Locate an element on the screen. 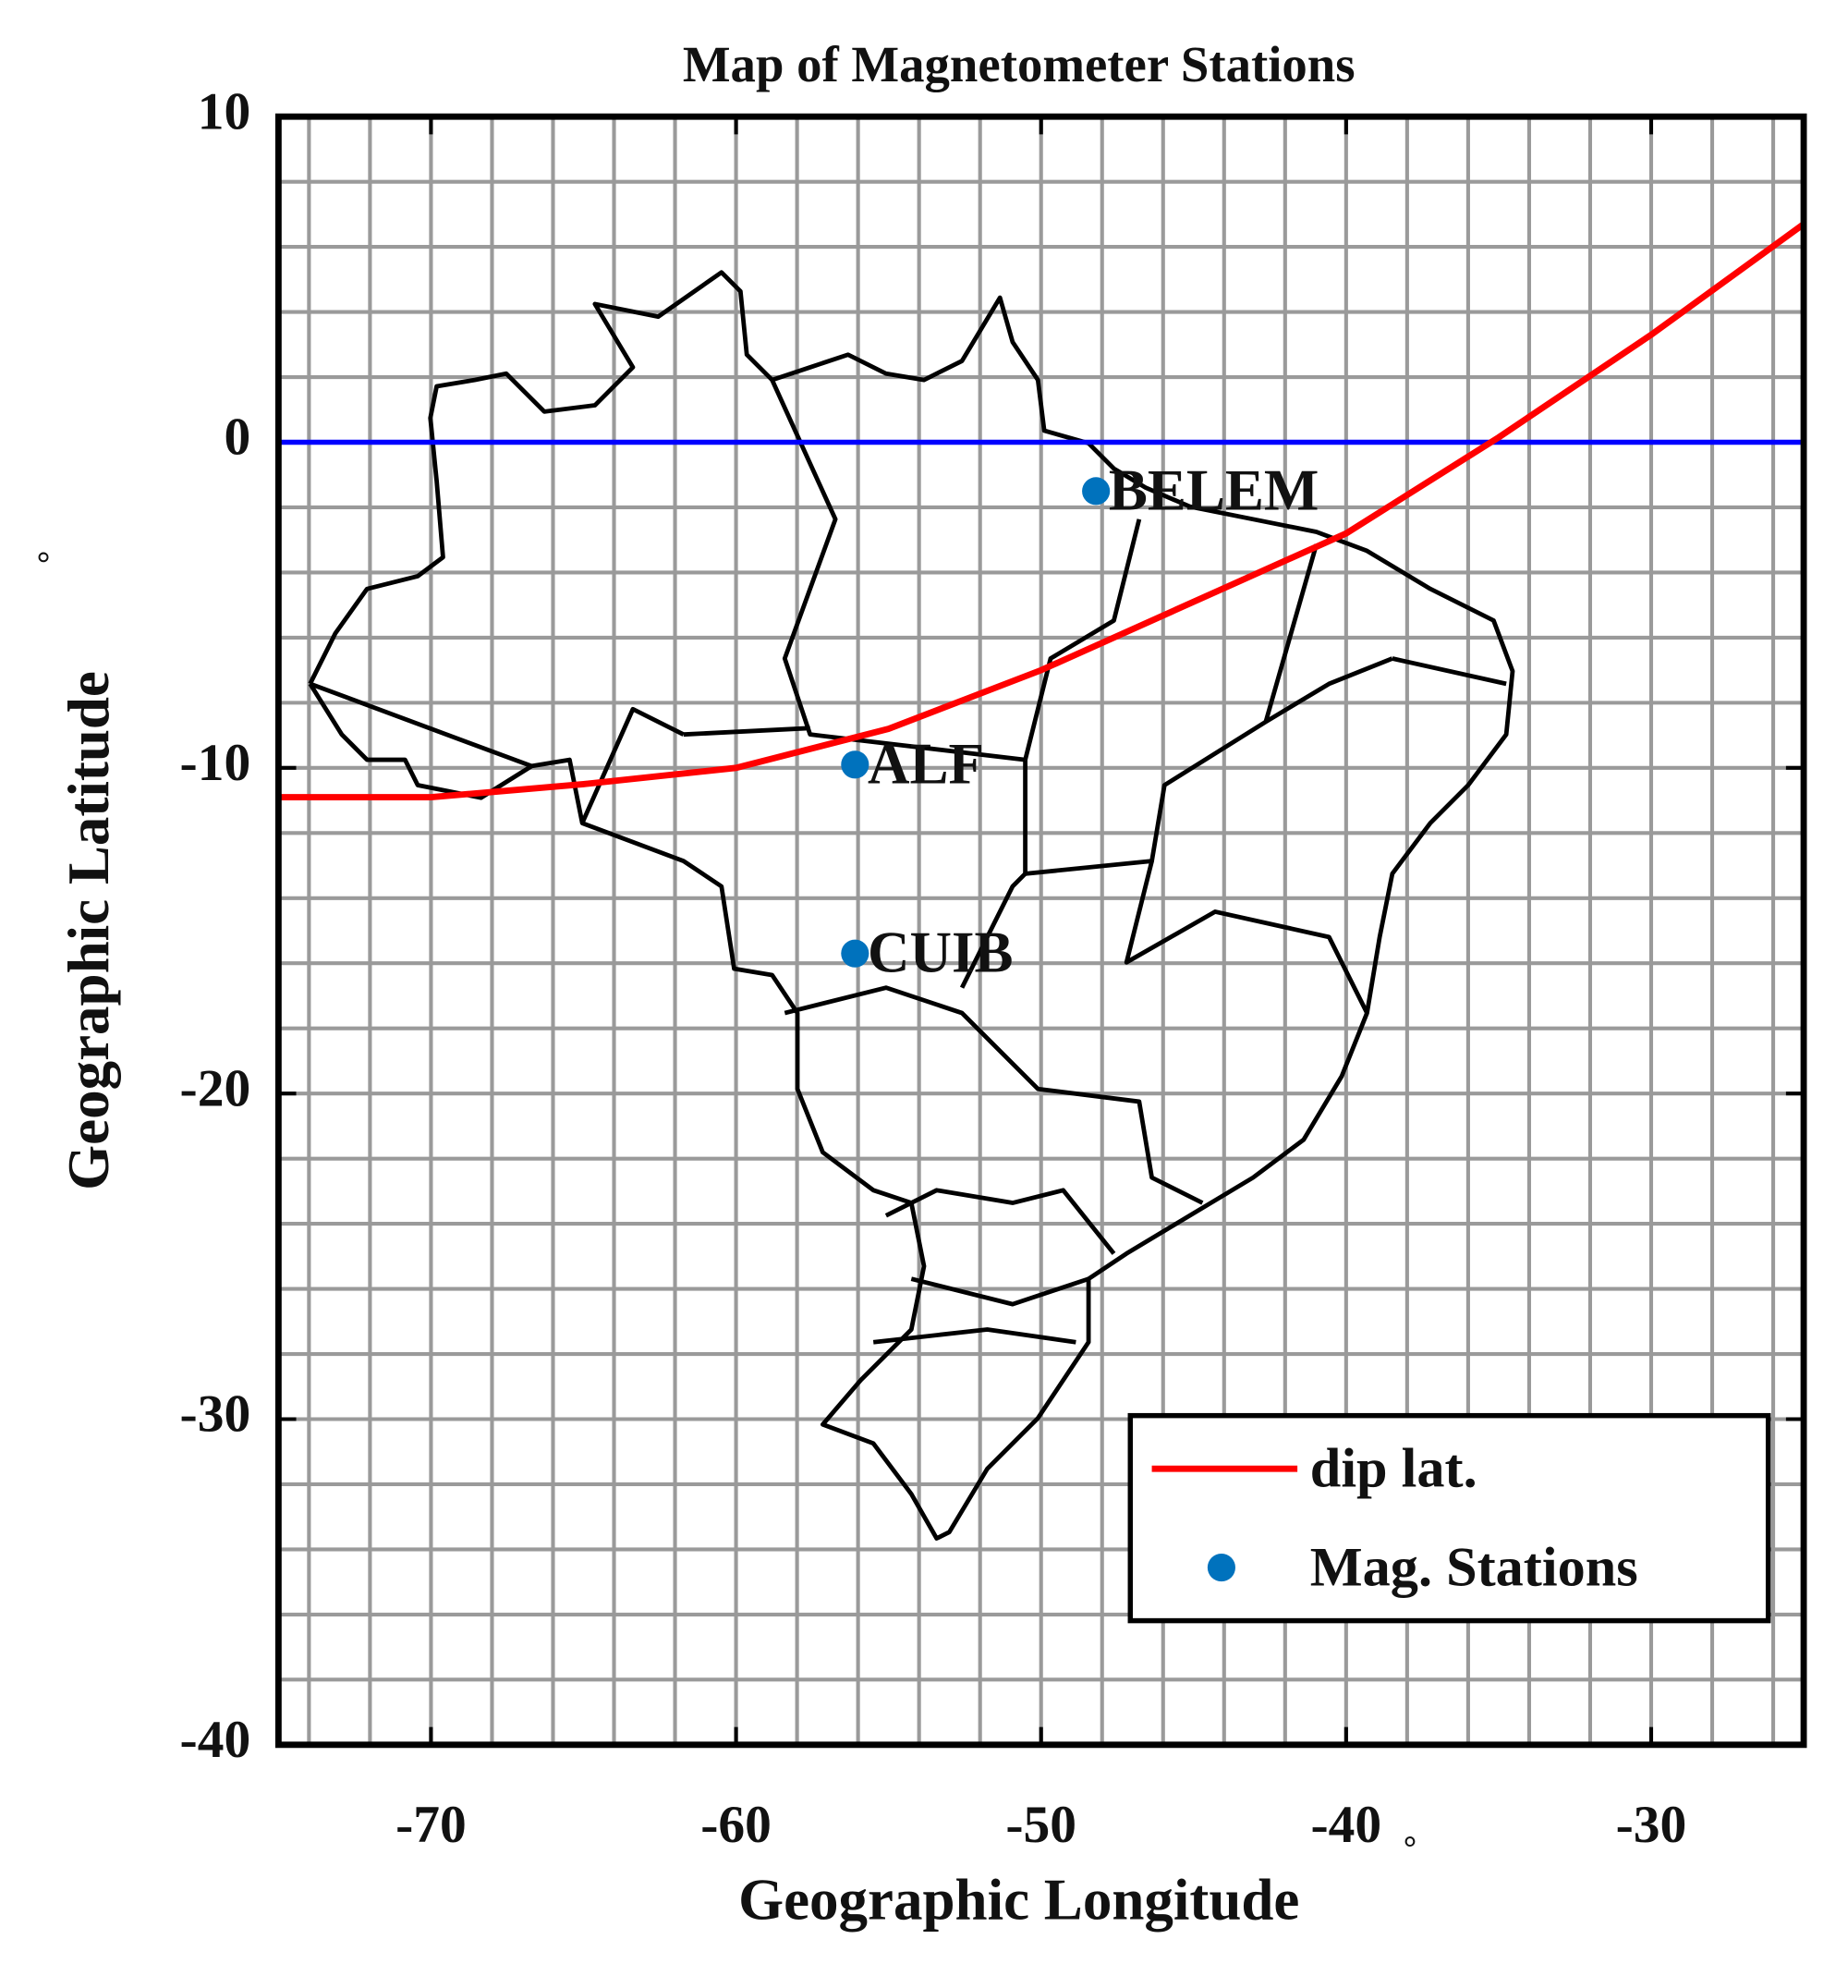 Image resolution: width=1848 pixels, height=1988 pixels. y-axis-label: Geographic Latitude is located at coordinates (88, 930).